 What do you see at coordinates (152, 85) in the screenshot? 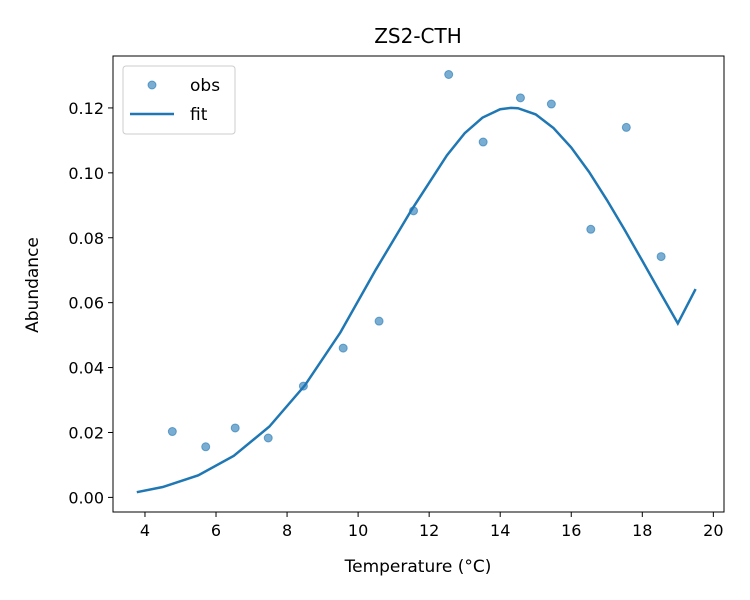
I see `legend-marker-obs` at bounding box center [152, 85].